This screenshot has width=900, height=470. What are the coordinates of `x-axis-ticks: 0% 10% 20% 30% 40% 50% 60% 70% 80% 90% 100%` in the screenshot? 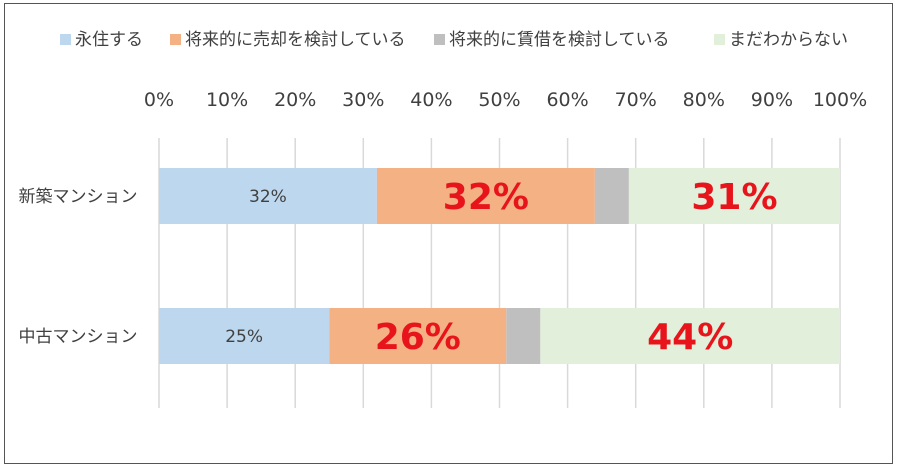 It's located at (505, 100).